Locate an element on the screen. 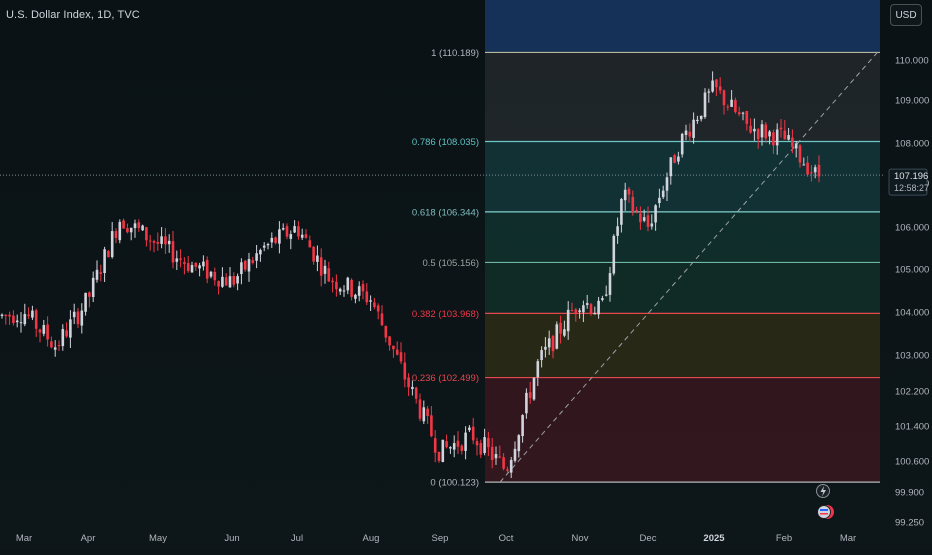  us-flag-icon is located at coordinates (824, 512).